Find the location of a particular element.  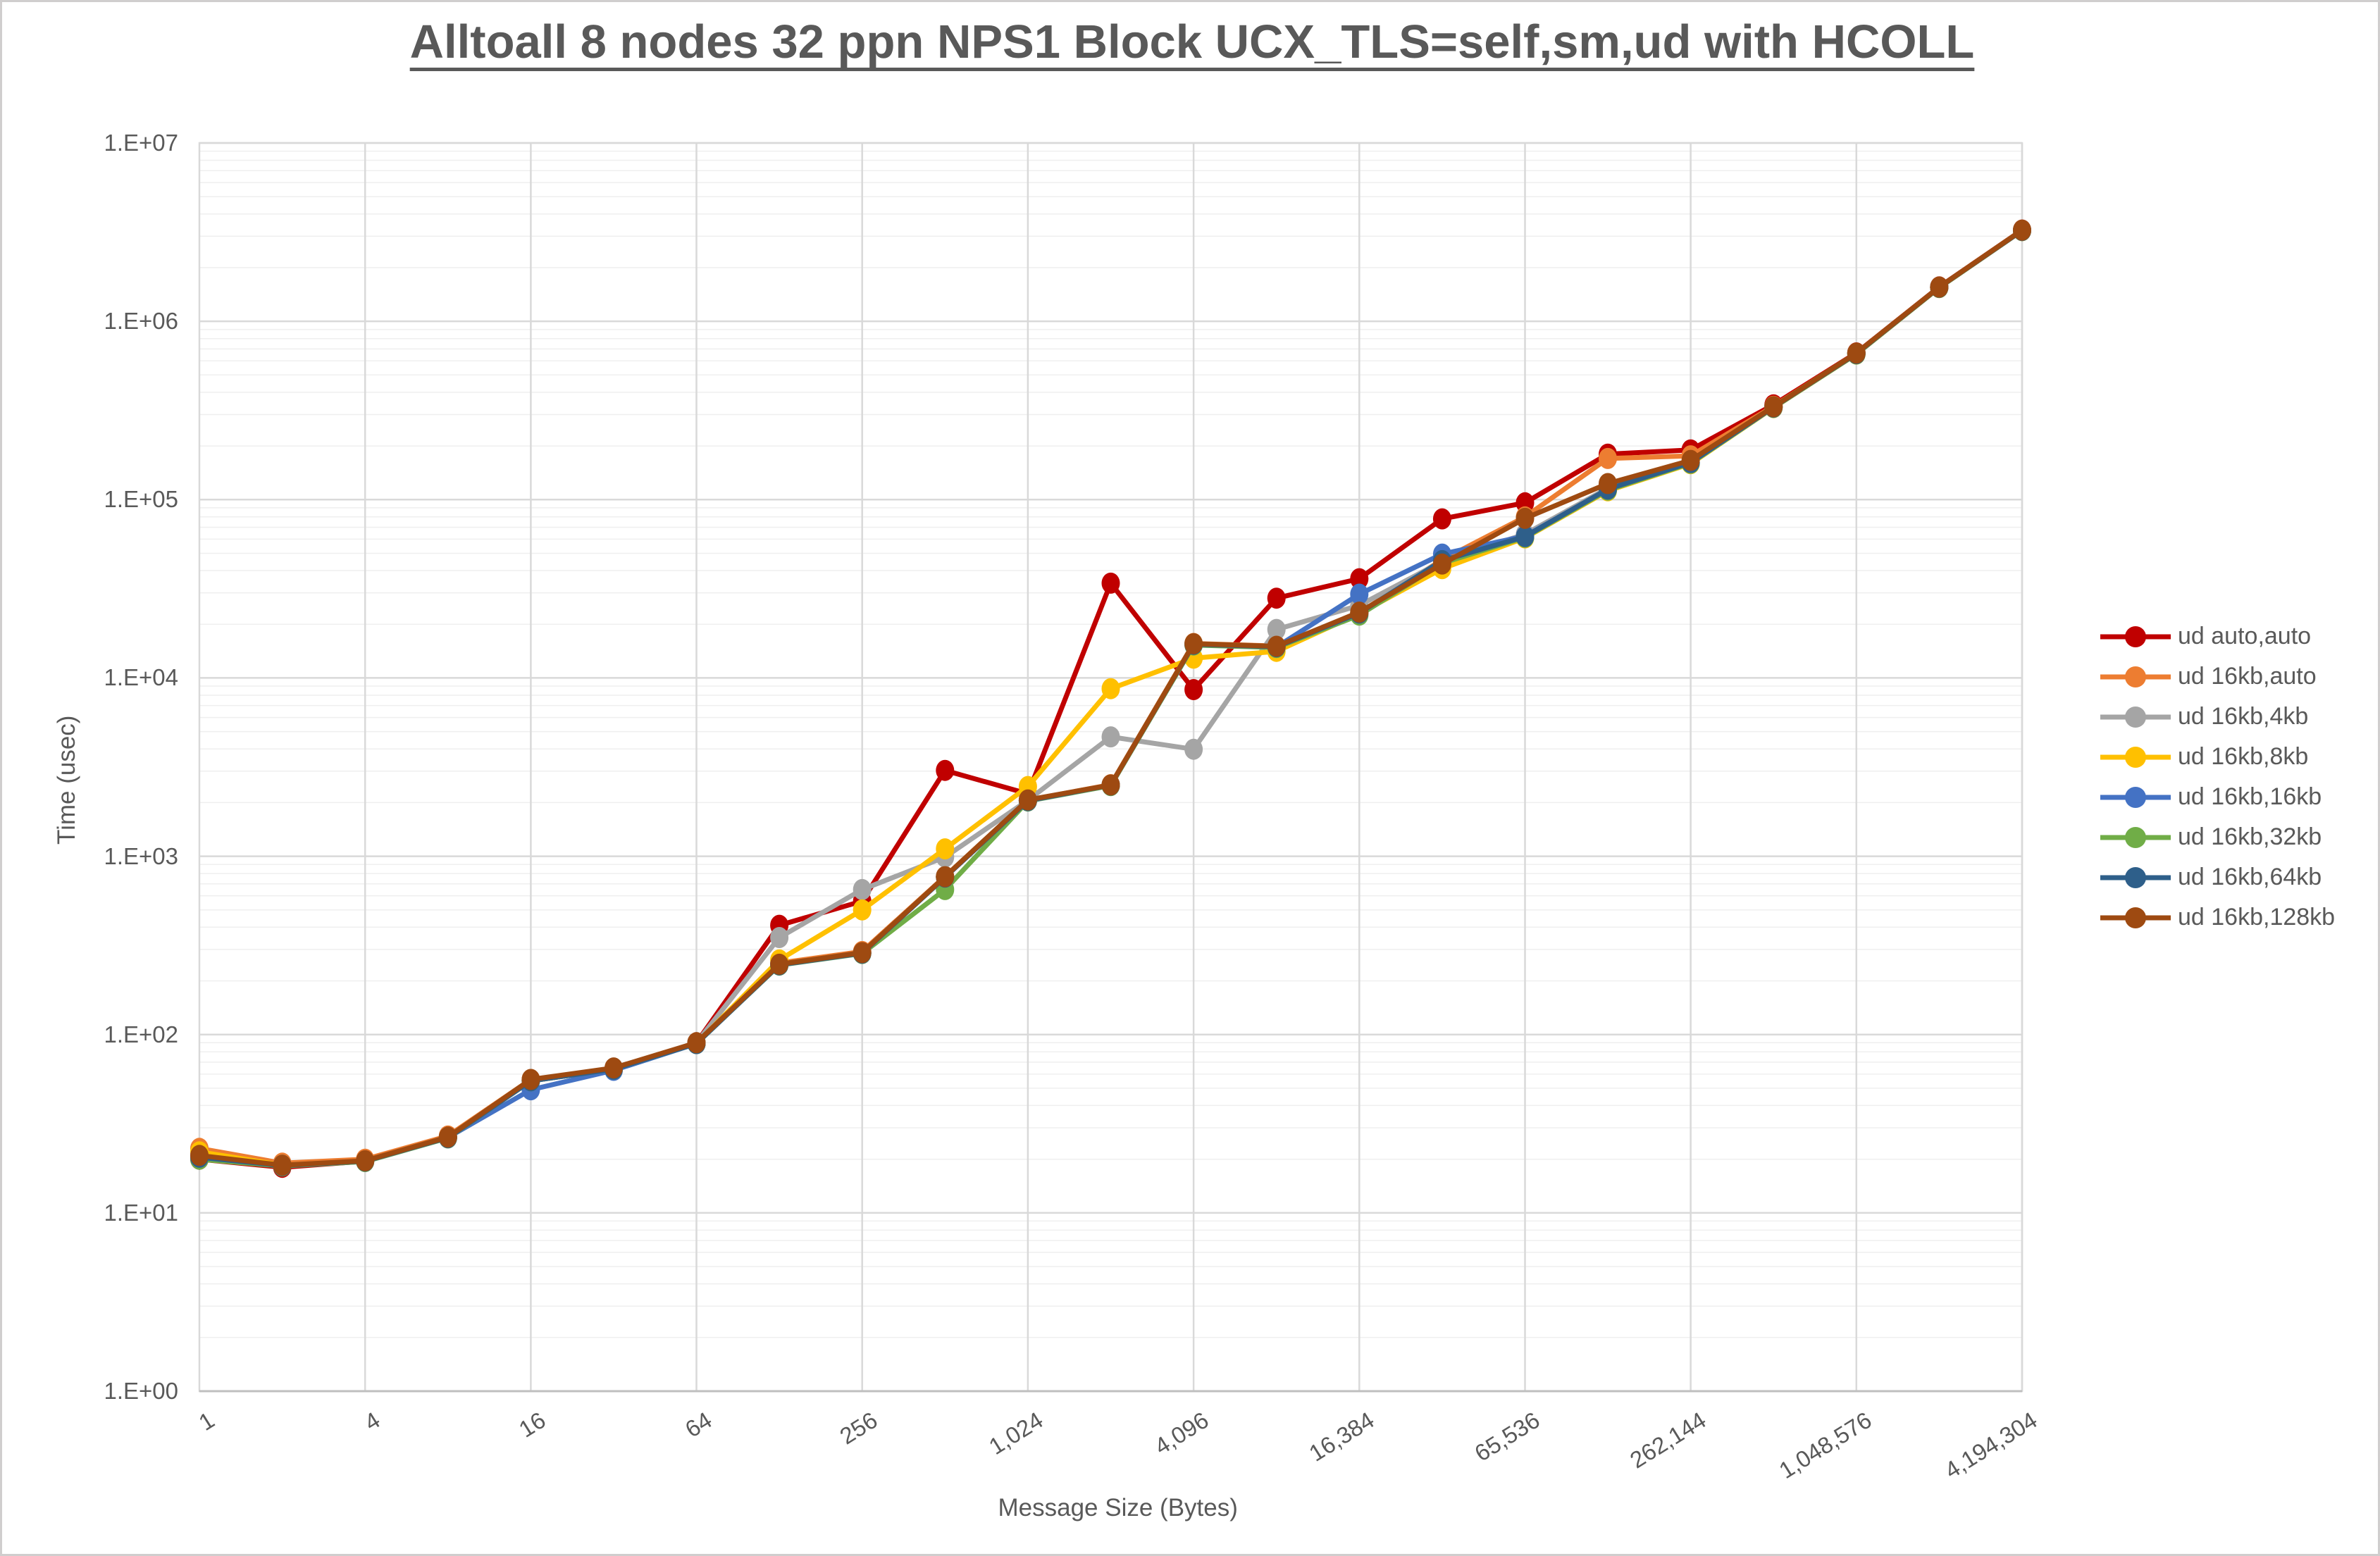

legend-item-ud-16kb-auto: ud 16kb,auto is located at coordinates (2239, 676).